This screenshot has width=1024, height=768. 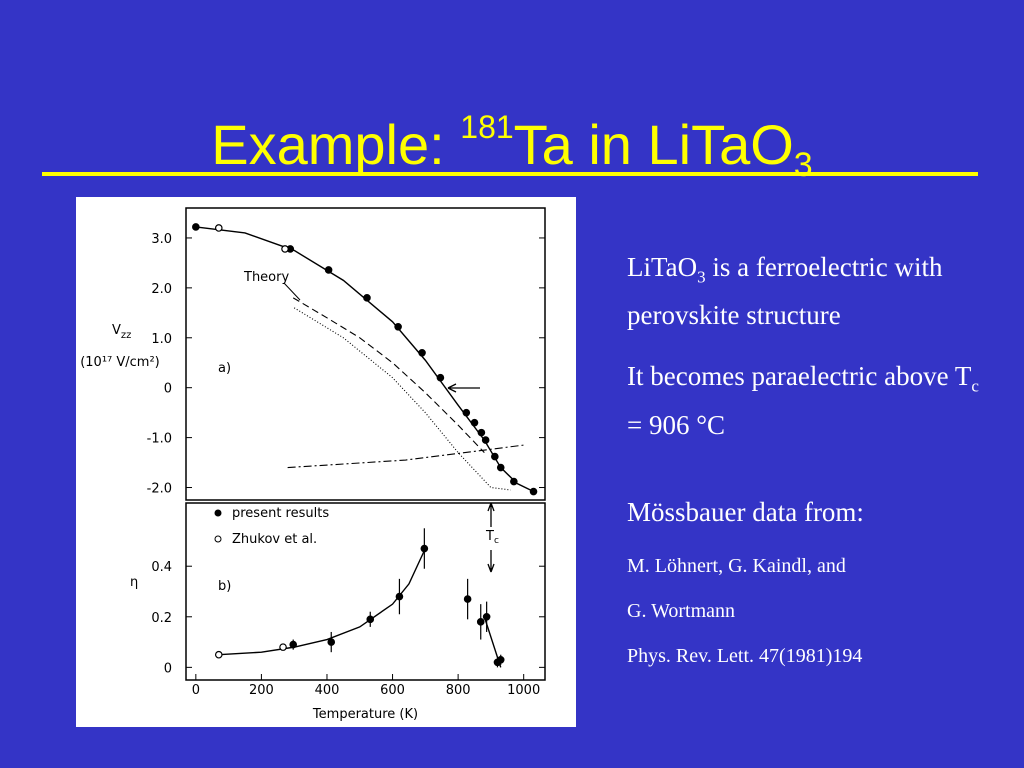 What do you see at coordinates (120, 362) in the screenshot?
I see `y-axis-unit: (10¹⁷ V/cm²)` at bounding box center [120, 362].